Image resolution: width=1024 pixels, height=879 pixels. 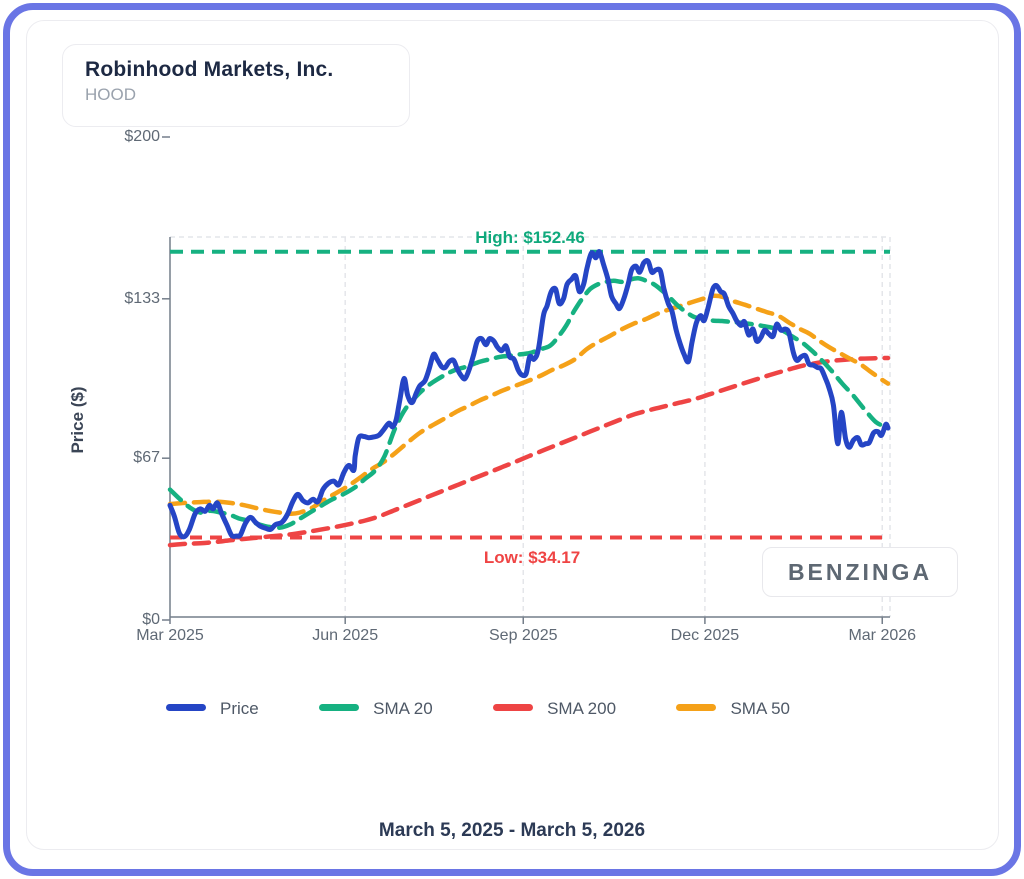 What do you see at coordinates (582, 708) in the screenshot?
I see `legend-label: SMA 200` at bounding box center [582, 708].